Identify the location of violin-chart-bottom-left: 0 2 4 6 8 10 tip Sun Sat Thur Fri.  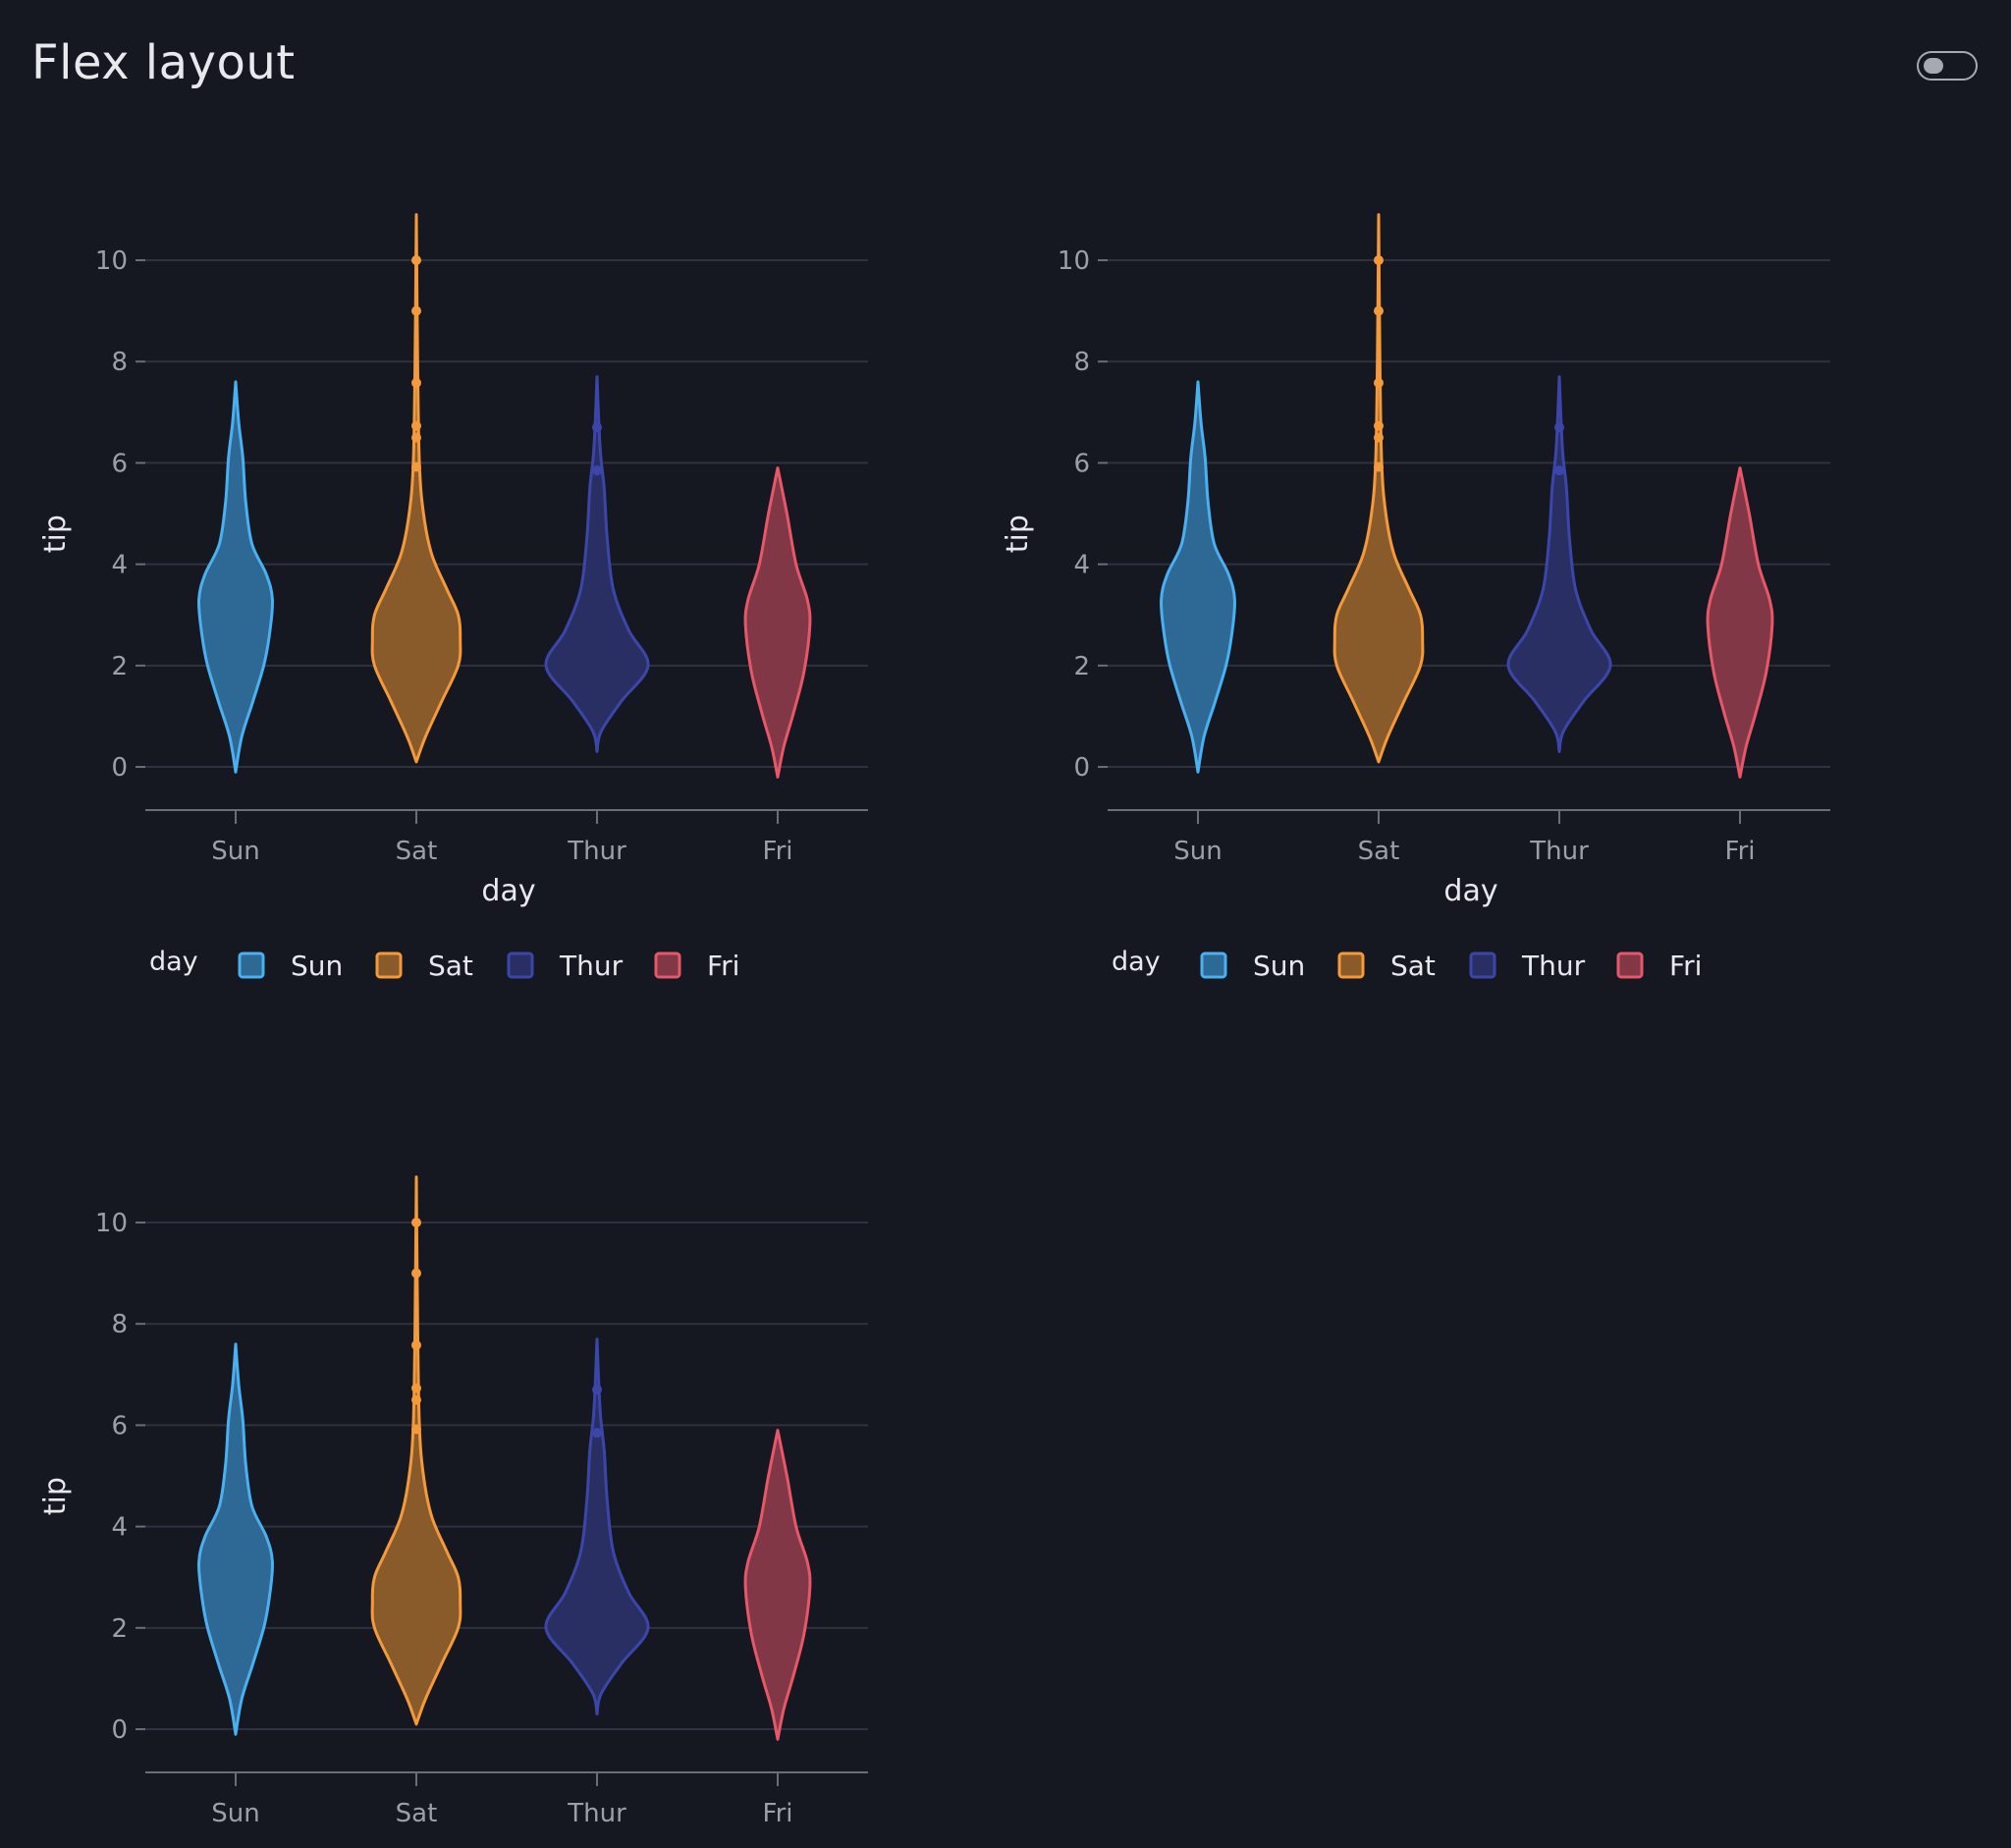
(453, 1501).